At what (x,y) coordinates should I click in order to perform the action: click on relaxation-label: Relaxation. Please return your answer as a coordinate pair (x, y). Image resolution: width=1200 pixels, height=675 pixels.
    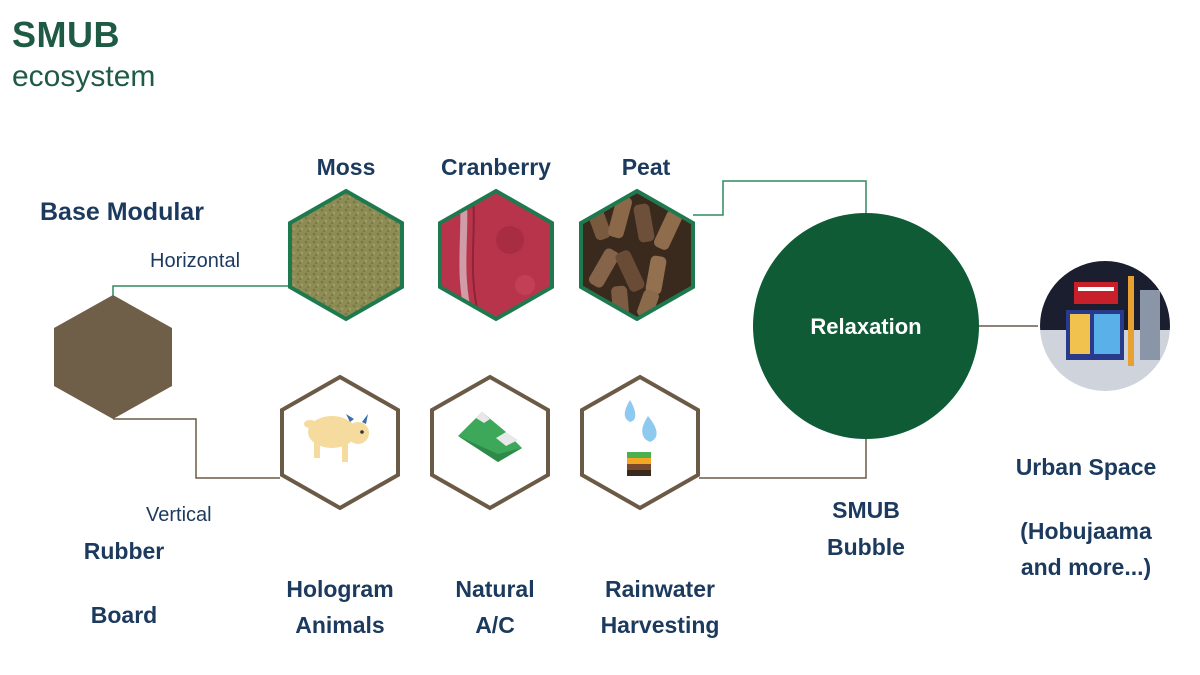
    Looking at the image, I should click on (865, 326).